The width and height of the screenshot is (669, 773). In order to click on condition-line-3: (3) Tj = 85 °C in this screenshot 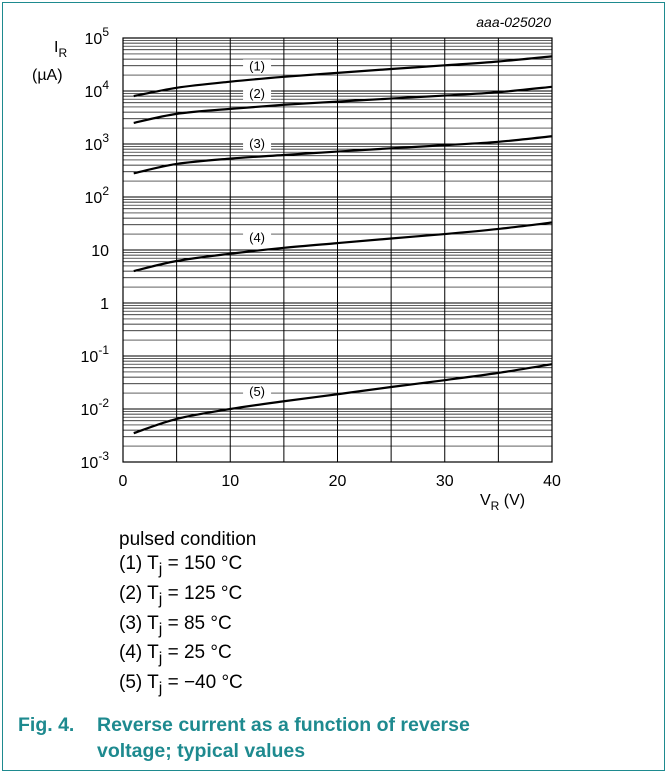, I will do `click(175, 625)`.